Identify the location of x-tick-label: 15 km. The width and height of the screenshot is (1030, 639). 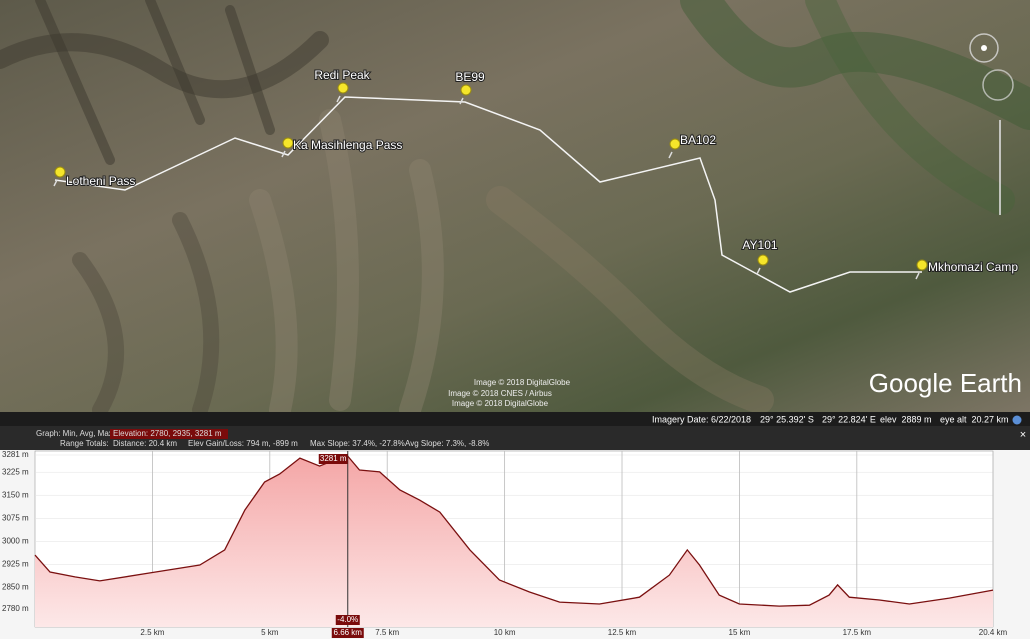
(740, 632).